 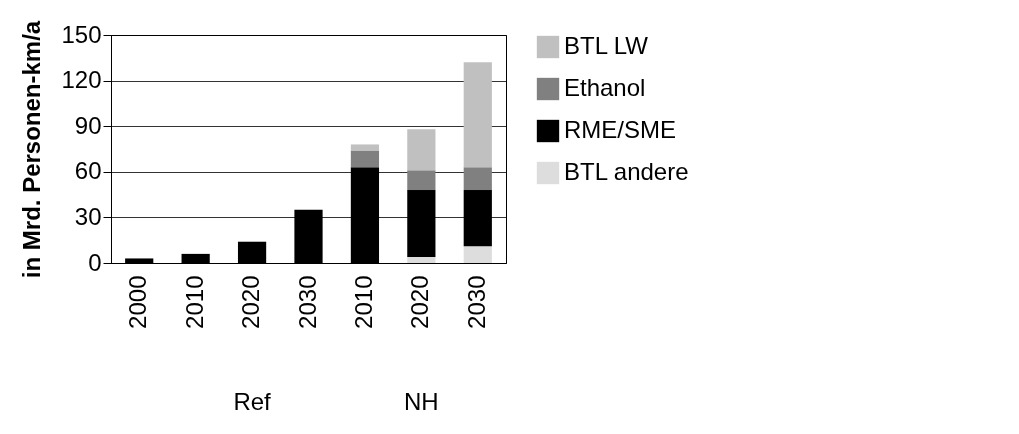 I want to click on y-tick-label: 120, so click(x=81, y=80).